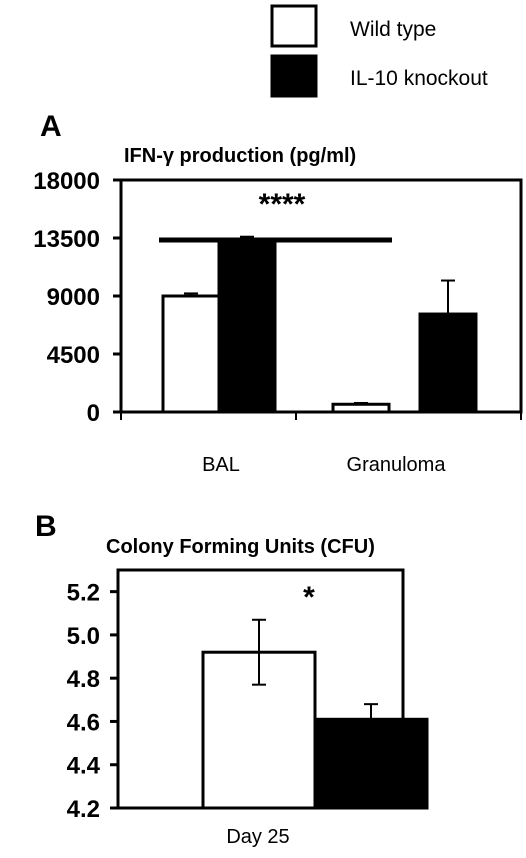 The image size is (526, 858). Describe the element at coordinates (393, 29) in the screenshot. I see `legend-label-wild-type: Wild type` at that location.